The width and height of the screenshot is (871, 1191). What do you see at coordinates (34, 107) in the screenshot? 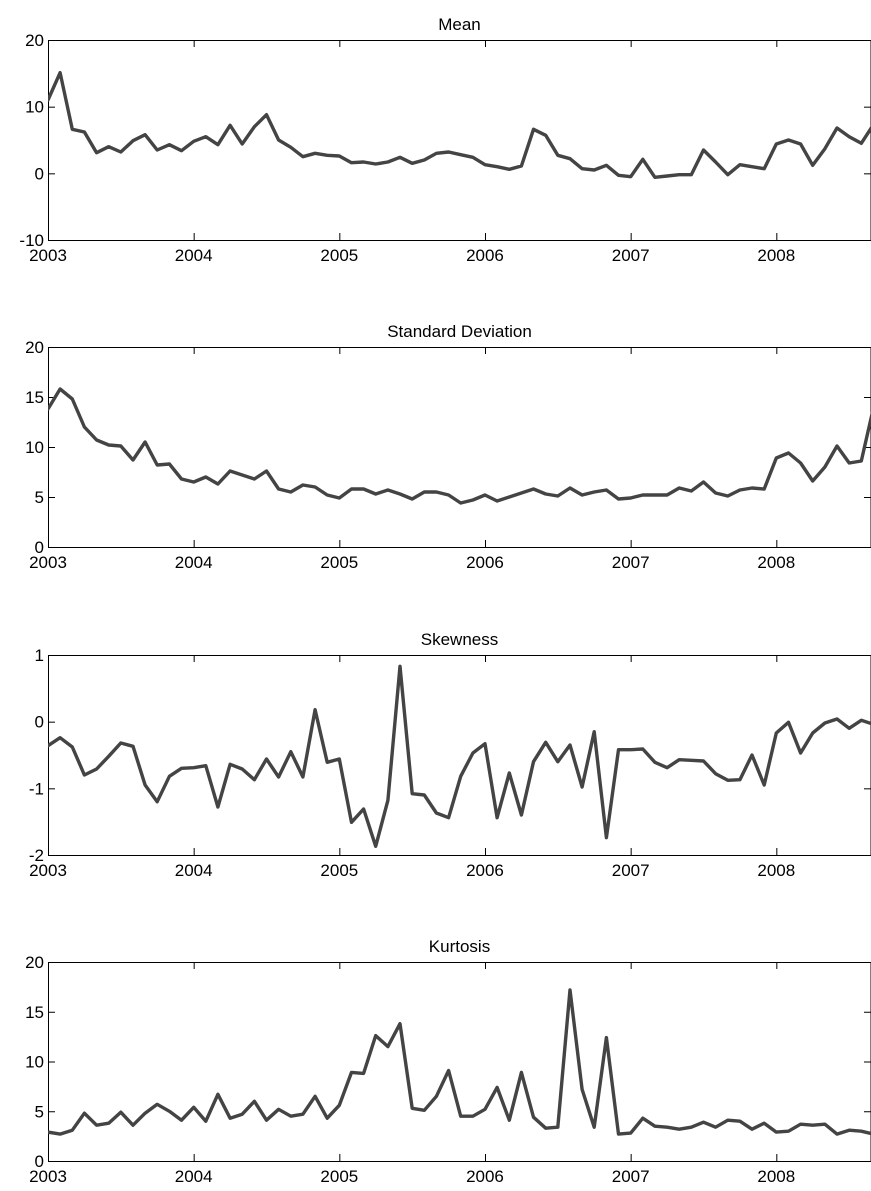
I see `mean-y-tick-label: 10` at bounding box center [34, 107].